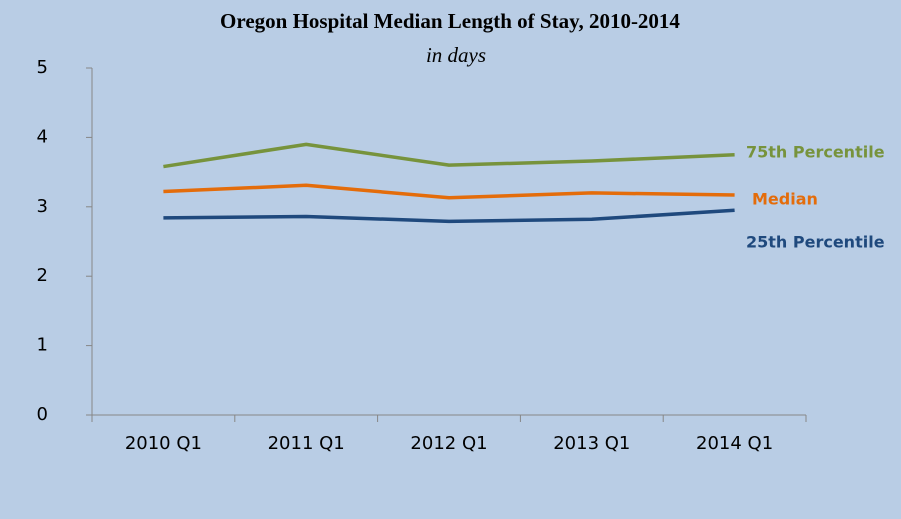  I want to click on y-tick-label: 5, so click(42, 67).